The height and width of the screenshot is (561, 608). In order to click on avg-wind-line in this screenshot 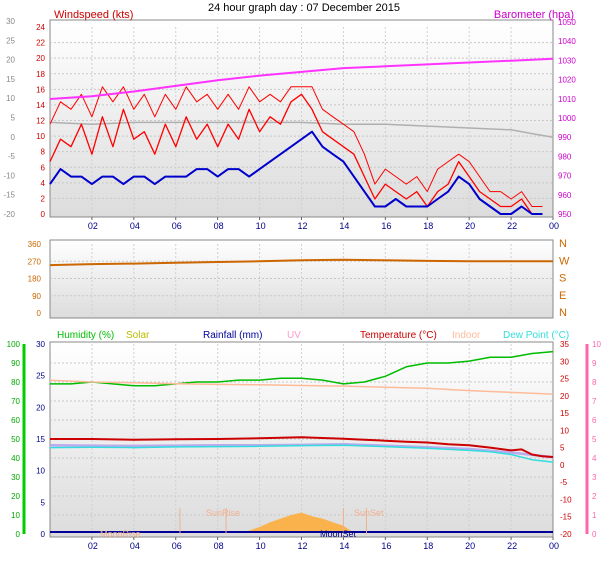, I will do `click(296, 172)`.